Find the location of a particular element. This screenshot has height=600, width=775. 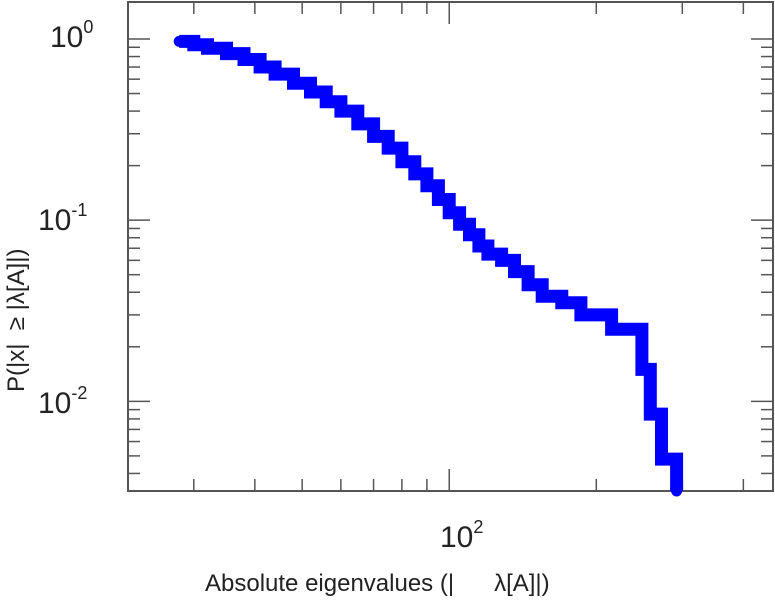

x-axis-label: Absolute eigenvalues (| λ[A]|) is located at coordinates (377, 583).